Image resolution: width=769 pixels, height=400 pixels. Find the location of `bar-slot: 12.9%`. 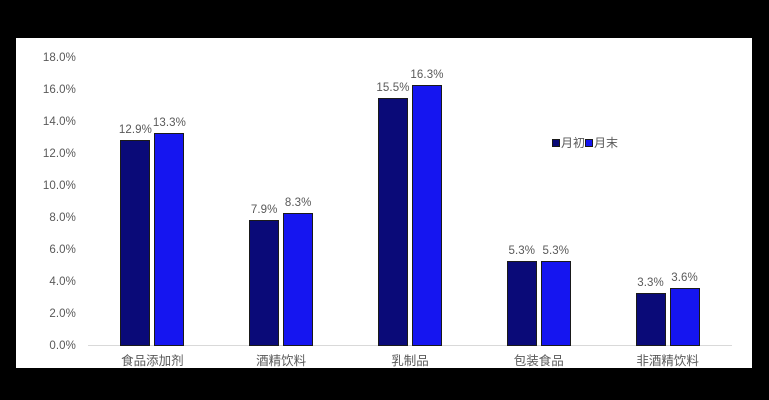

bar-slot: 12.9% is located at coordinates (135, 202).